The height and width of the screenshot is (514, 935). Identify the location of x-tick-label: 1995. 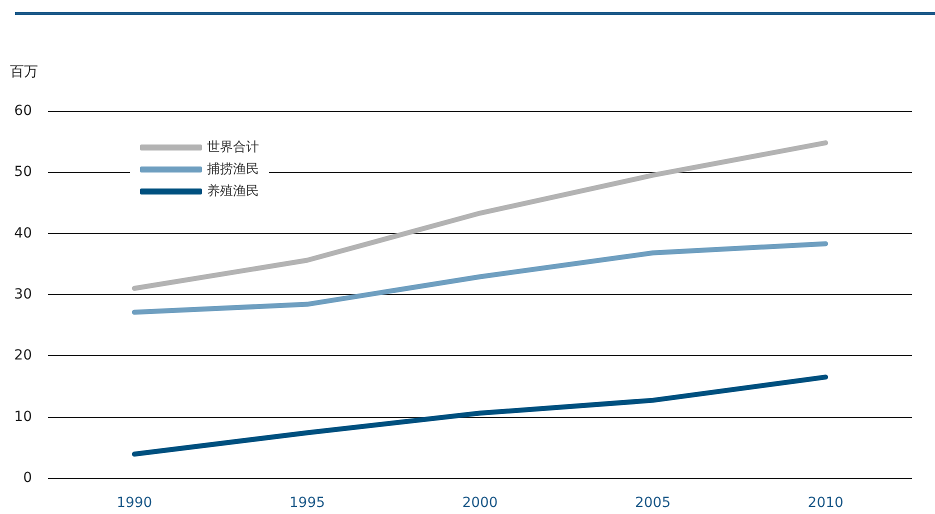
(307, 503).